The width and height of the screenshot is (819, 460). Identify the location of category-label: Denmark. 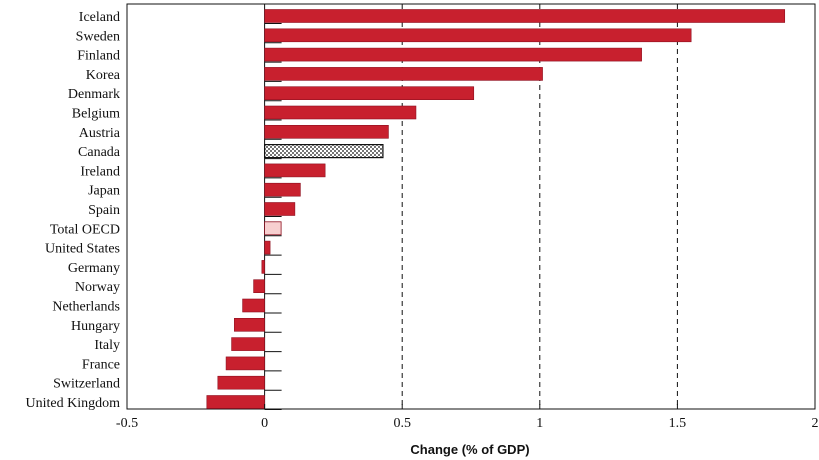
(94, 94).